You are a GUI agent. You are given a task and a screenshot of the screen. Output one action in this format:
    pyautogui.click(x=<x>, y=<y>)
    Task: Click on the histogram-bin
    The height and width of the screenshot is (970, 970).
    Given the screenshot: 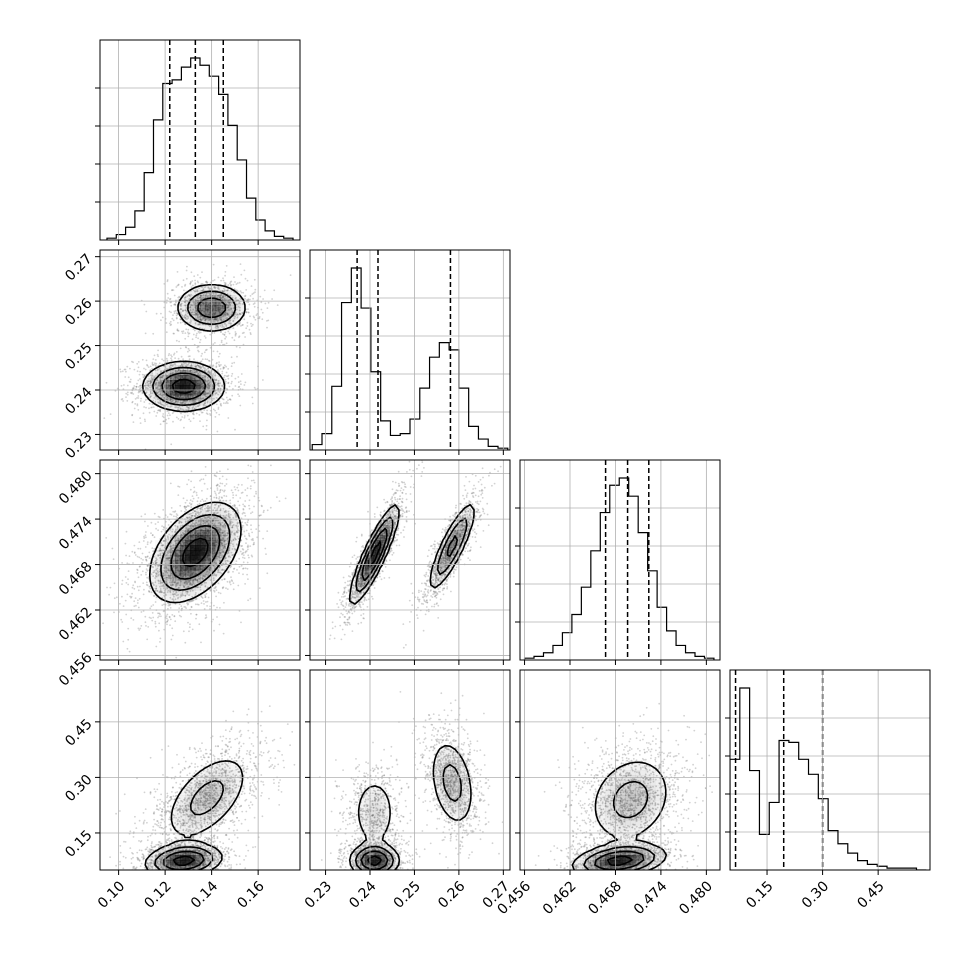 What is the action you would take?
    pyautogui.click(x=130, y=233)
    